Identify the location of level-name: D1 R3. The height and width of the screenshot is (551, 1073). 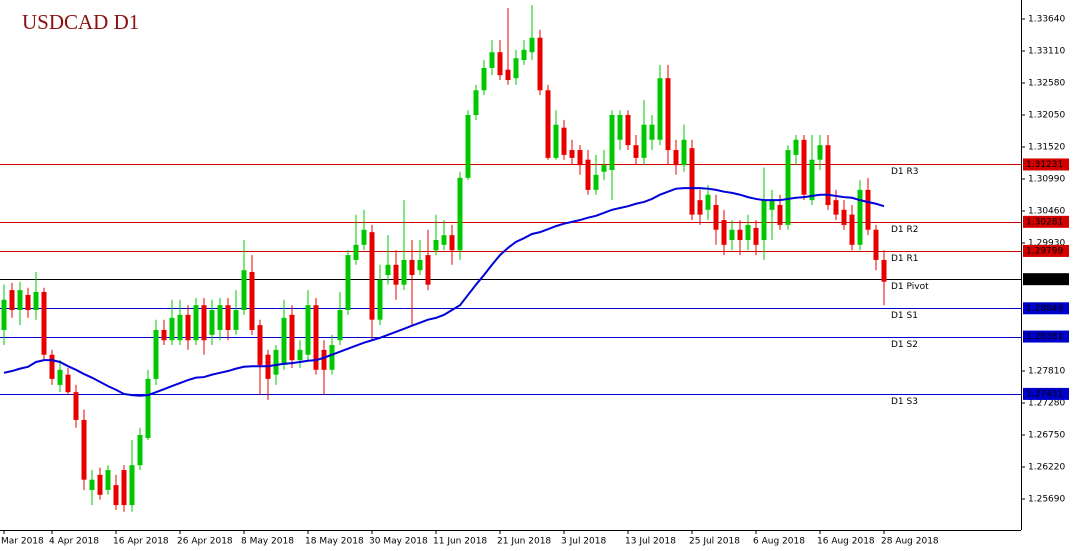
(905, 172).